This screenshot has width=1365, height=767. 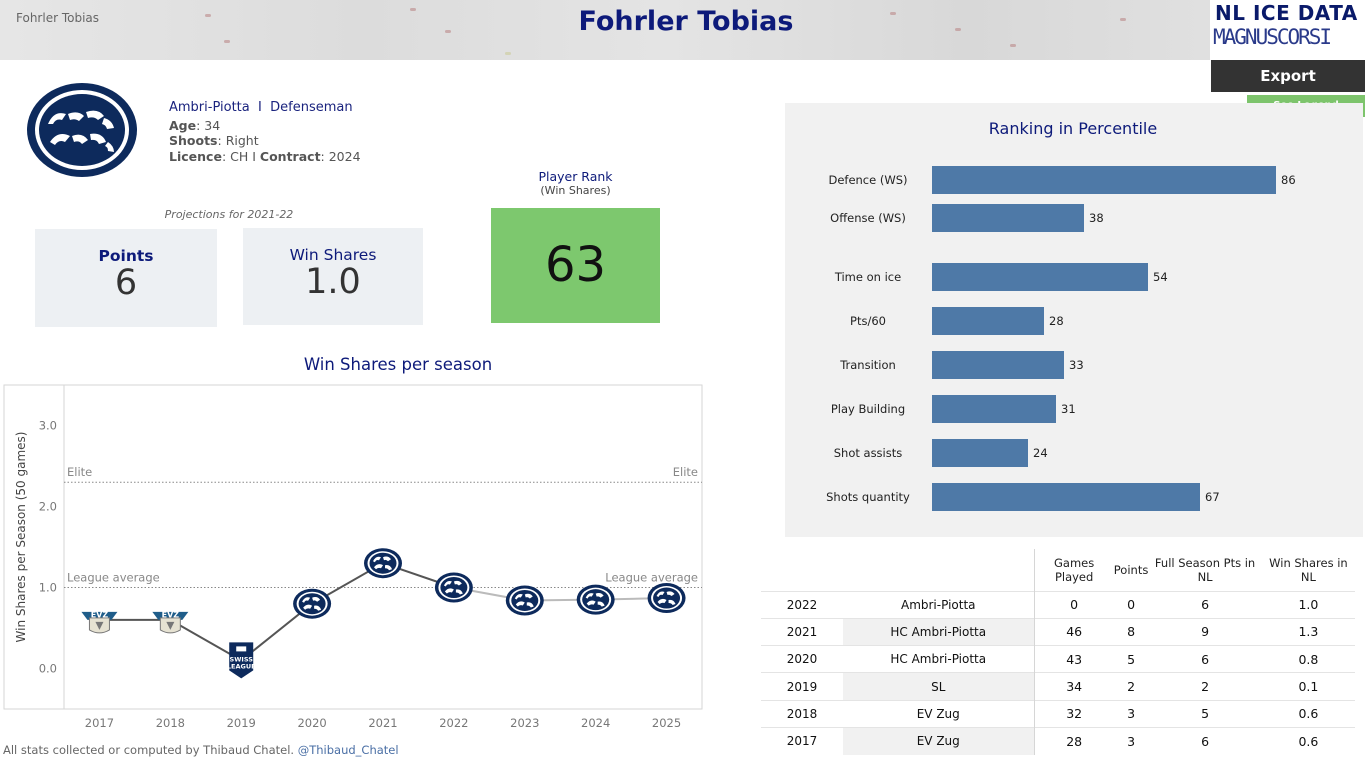 I want to click on table-cell-year: 2018, so click(x=802, y=713).